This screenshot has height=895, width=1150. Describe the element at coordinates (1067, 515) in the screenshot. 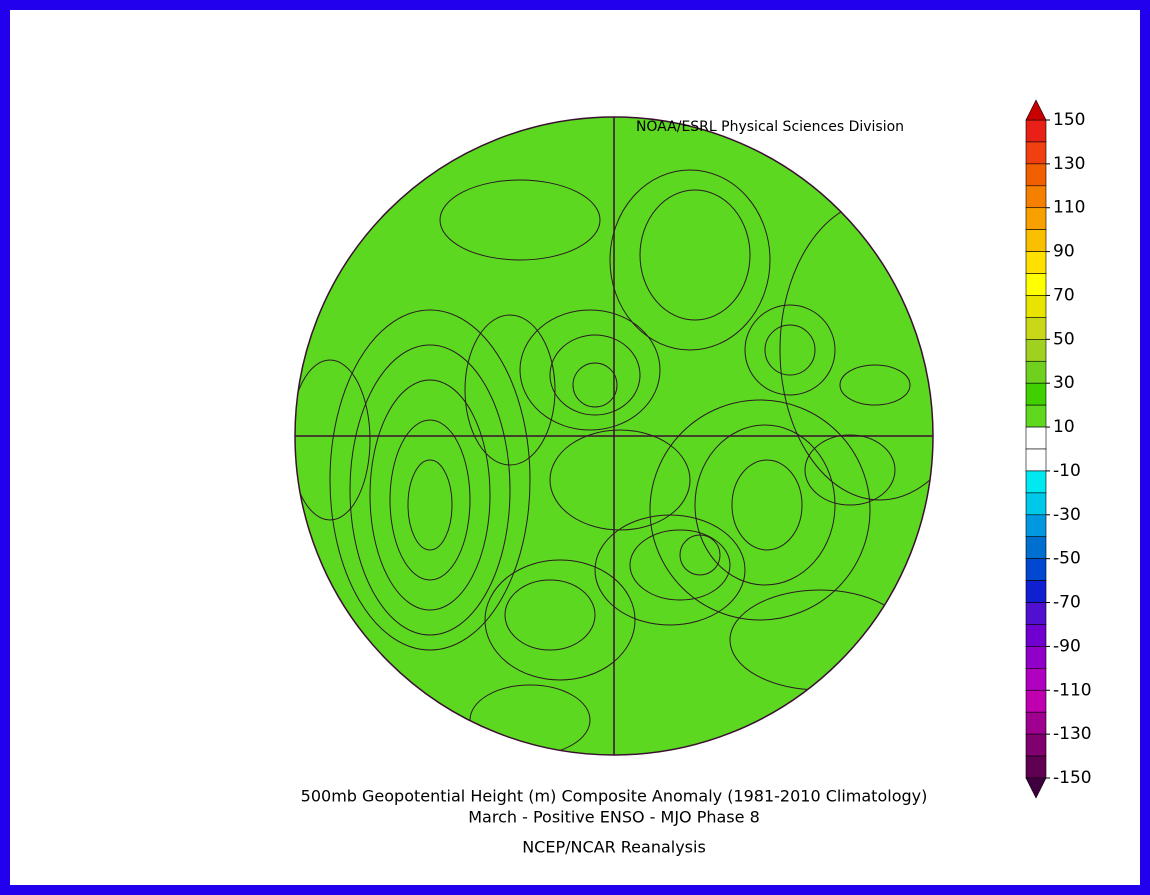

I see `colorbar-label: -30` at that location.